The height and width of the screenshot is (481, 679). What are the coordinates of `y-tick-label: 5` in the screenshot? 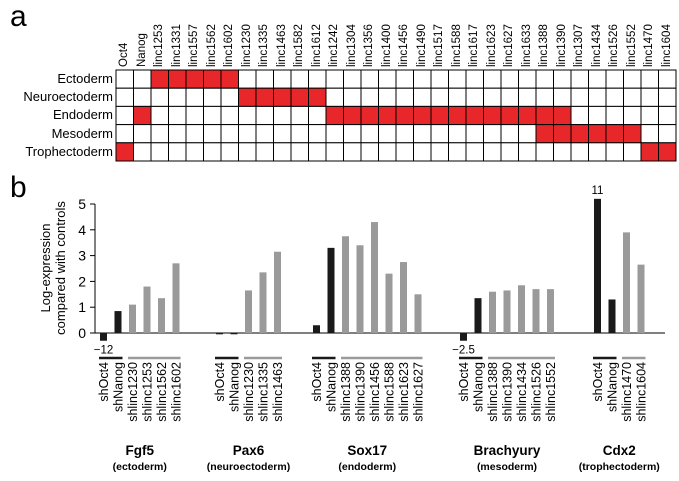 It's located at (82, 204).